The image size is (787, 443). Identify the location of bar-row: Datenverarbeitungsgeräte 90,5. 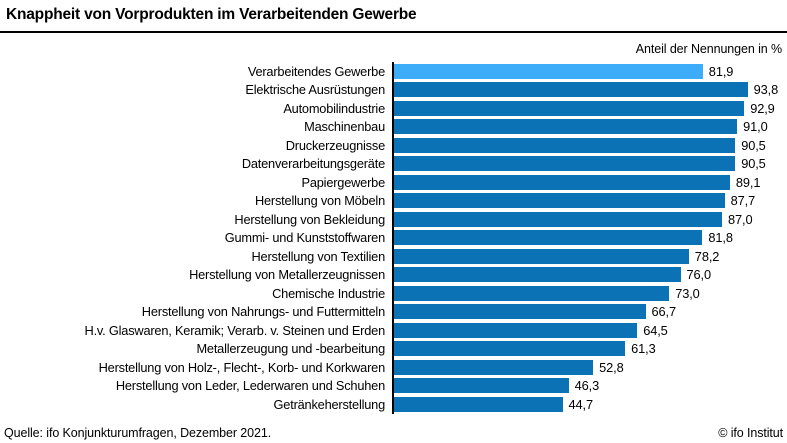
(393, 163).